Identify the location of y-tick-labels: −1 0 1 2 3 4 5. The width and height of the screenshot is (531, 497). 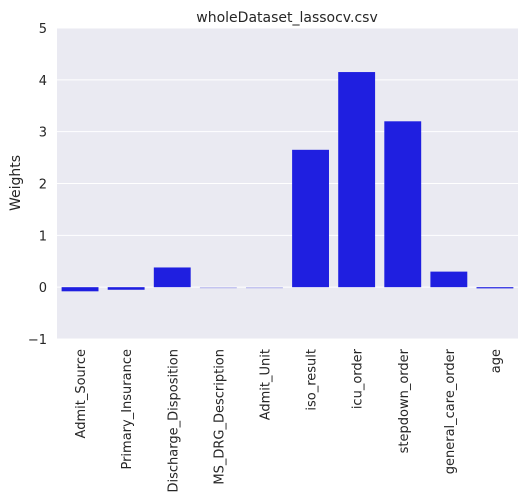
(37, 185).